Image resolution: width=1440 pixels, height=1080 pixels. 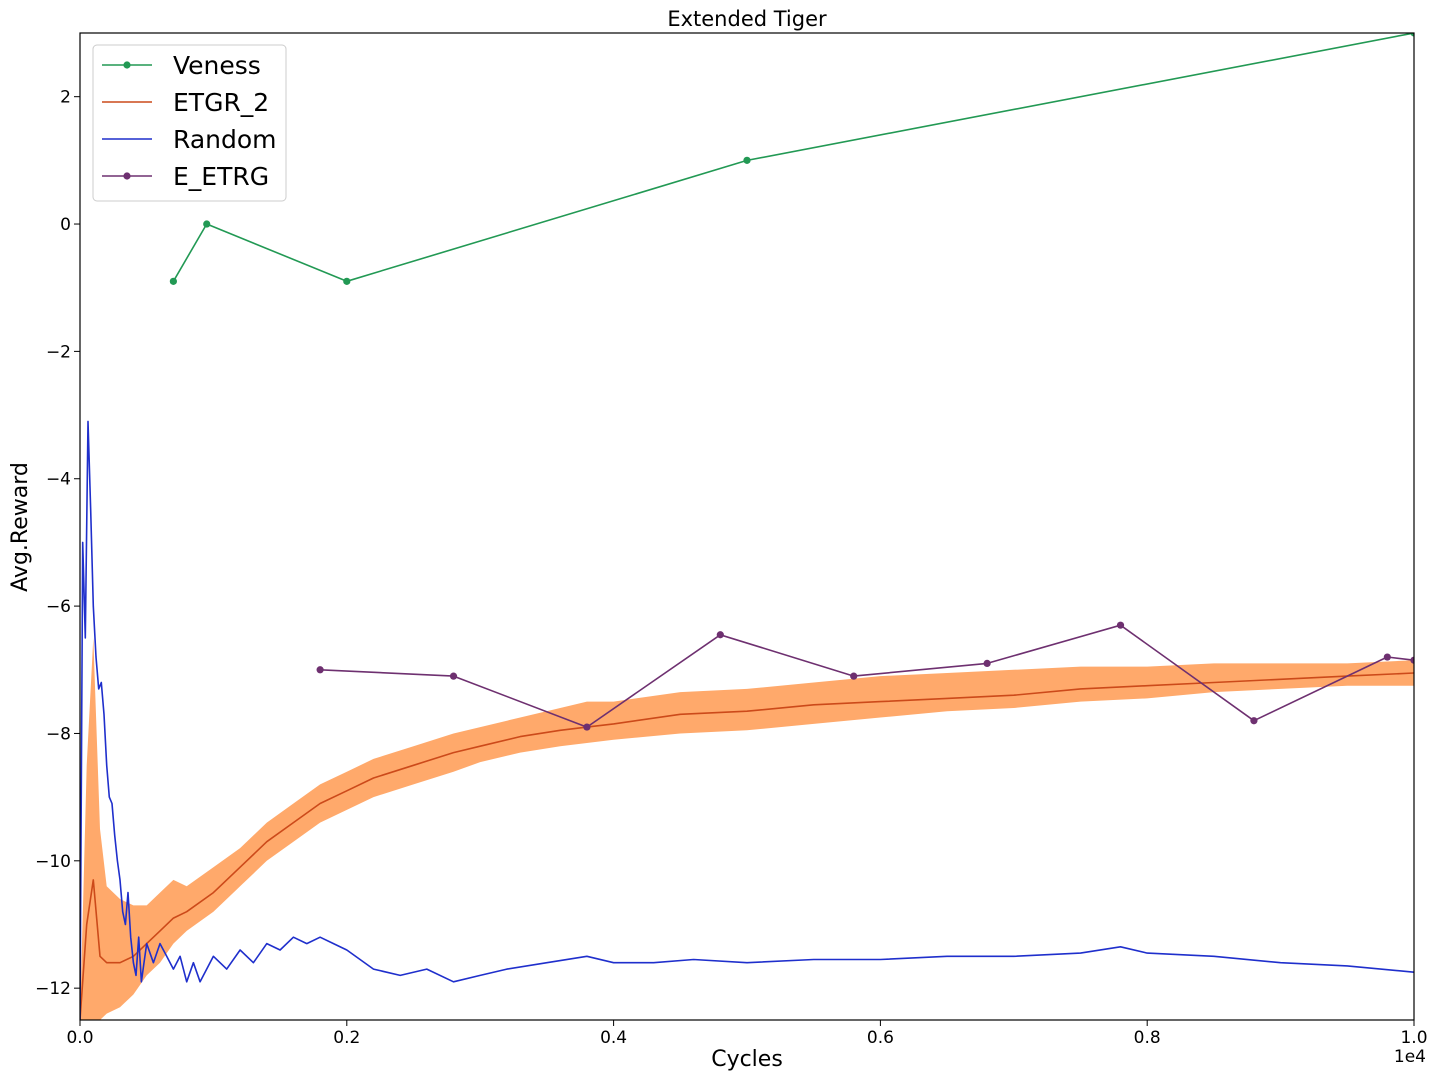 I want to click on random-legend-label: Random, so click(x=225, y=139).